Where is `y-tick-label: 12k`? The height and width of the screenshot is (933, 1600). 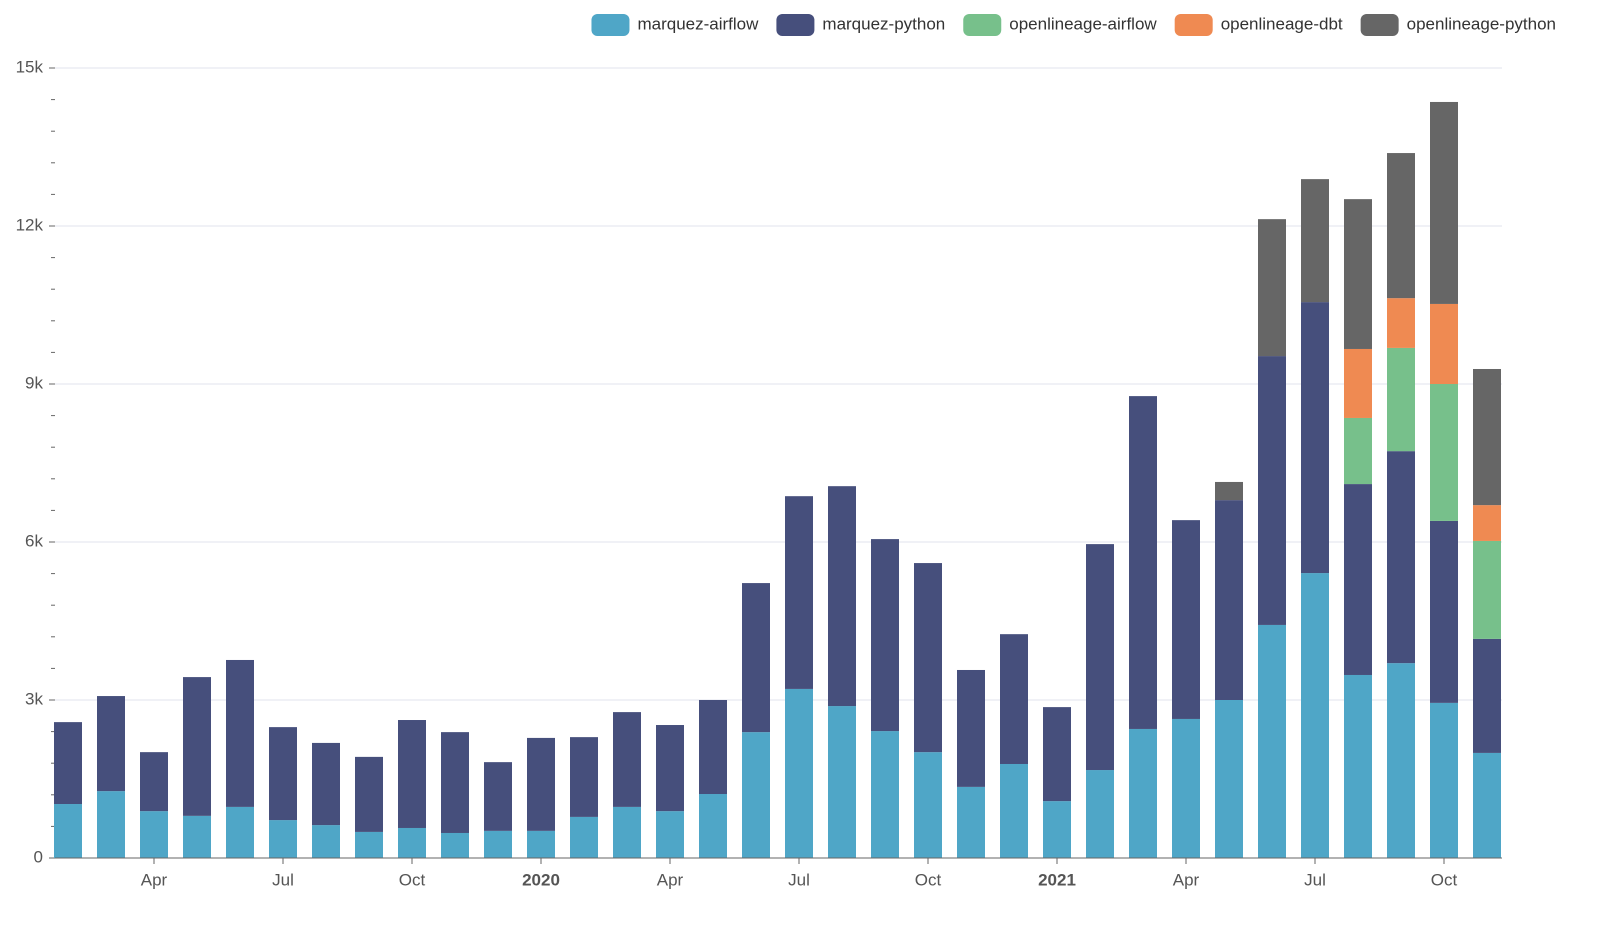
y-tick-label: 12k is located at coordinates (30, 224).